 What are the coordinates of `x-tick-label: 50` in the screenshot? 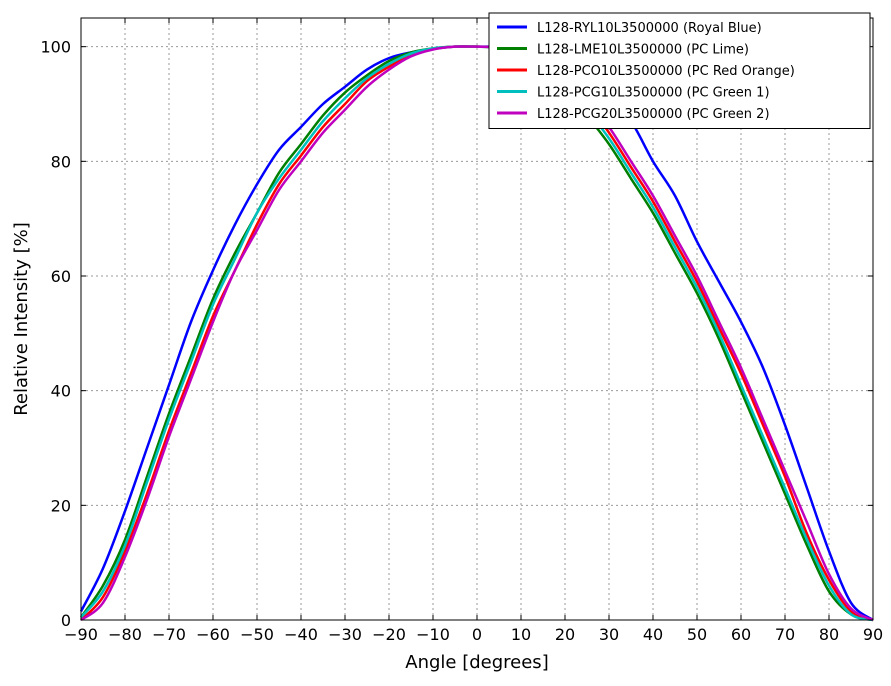 It's located at (697, 634).